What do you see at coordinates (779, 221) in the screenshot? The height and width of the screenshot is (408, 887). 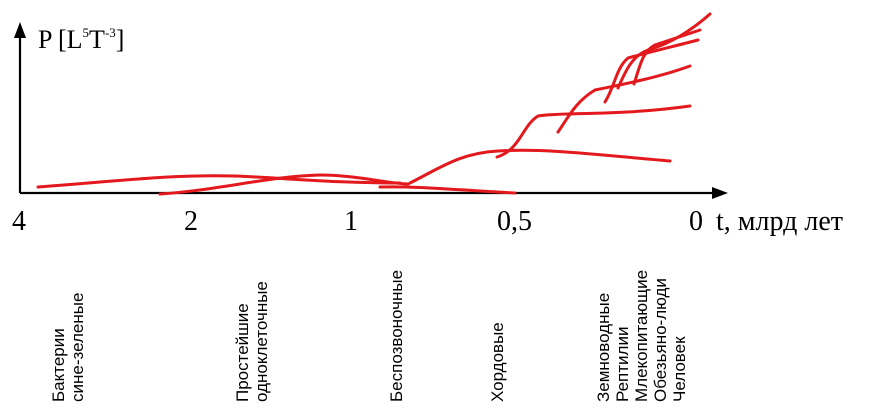 I see `x-axis-title: t, млрд лет` at bounding box center [779, 221].